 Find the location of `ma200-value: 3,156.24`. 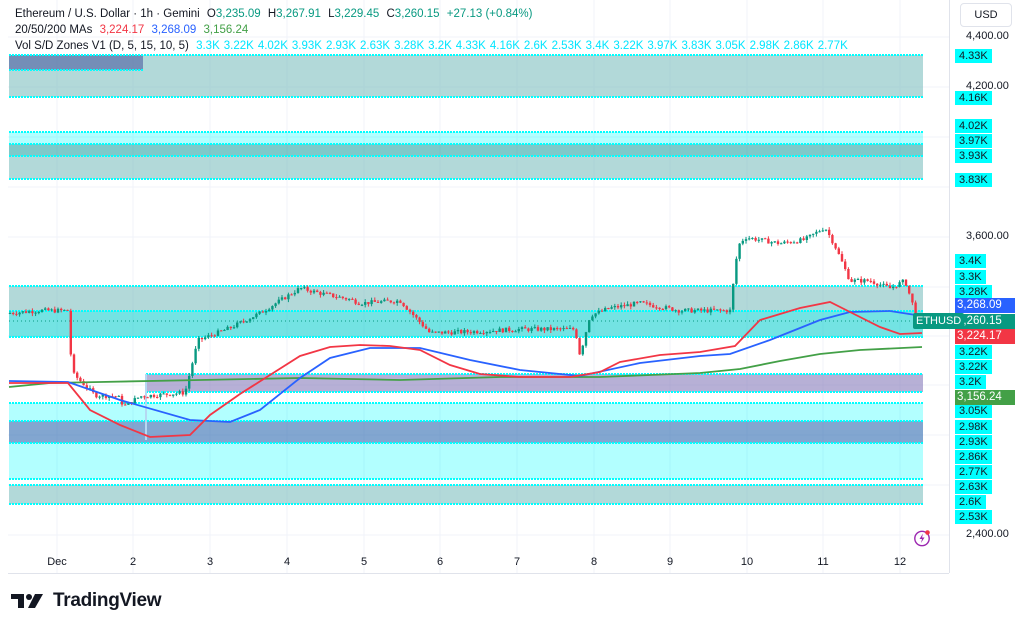

ma200-value: 3,156.24 is located at coordinates (226, 30).